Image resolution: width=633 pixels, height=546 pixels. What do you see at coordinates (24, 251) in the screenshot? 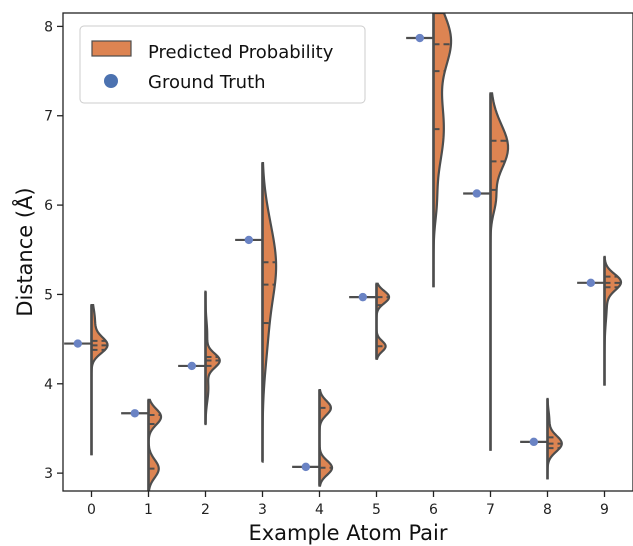
I see `y-axis-label: Distance (Å)` at bounding box center [24, 251].